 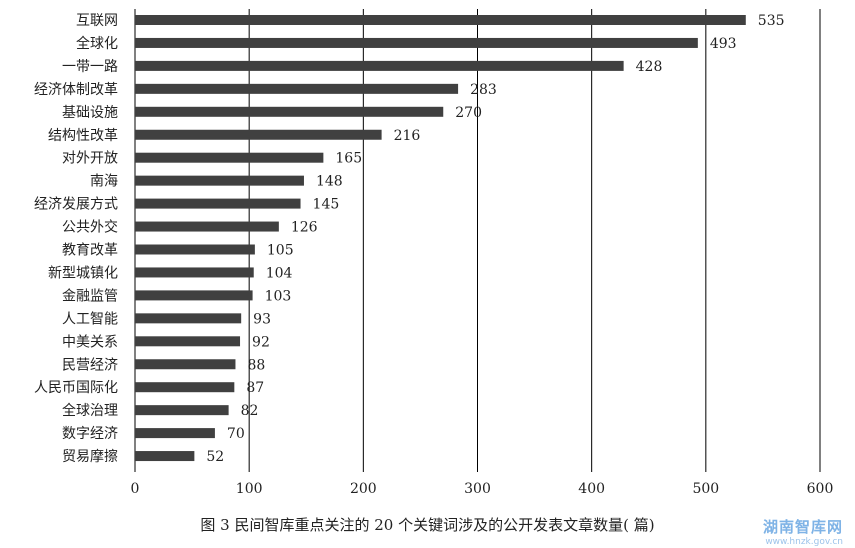 What do you see at coordinates (76, 205) in the screenshot?
I see `category-label: 经济发展方式` at bounding box center [76, 205].